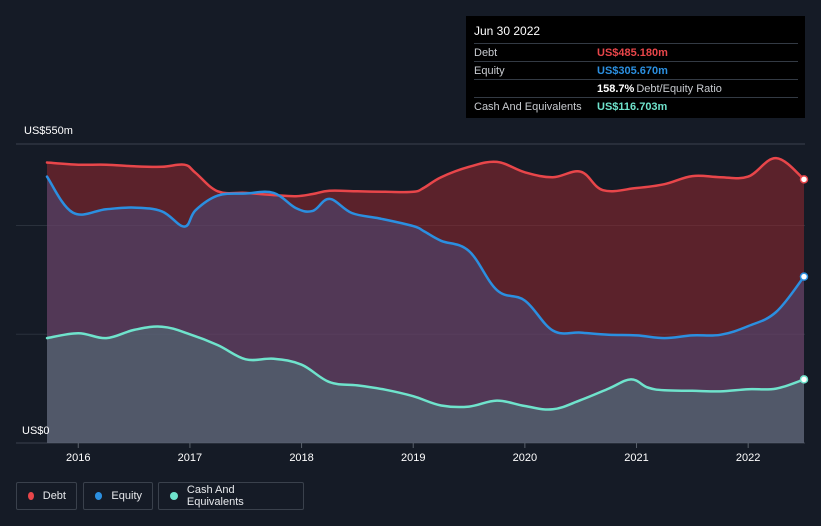 This screenshot has width=821, height=526. I want to click on x-tick-label: 2020, so click(525, 458).